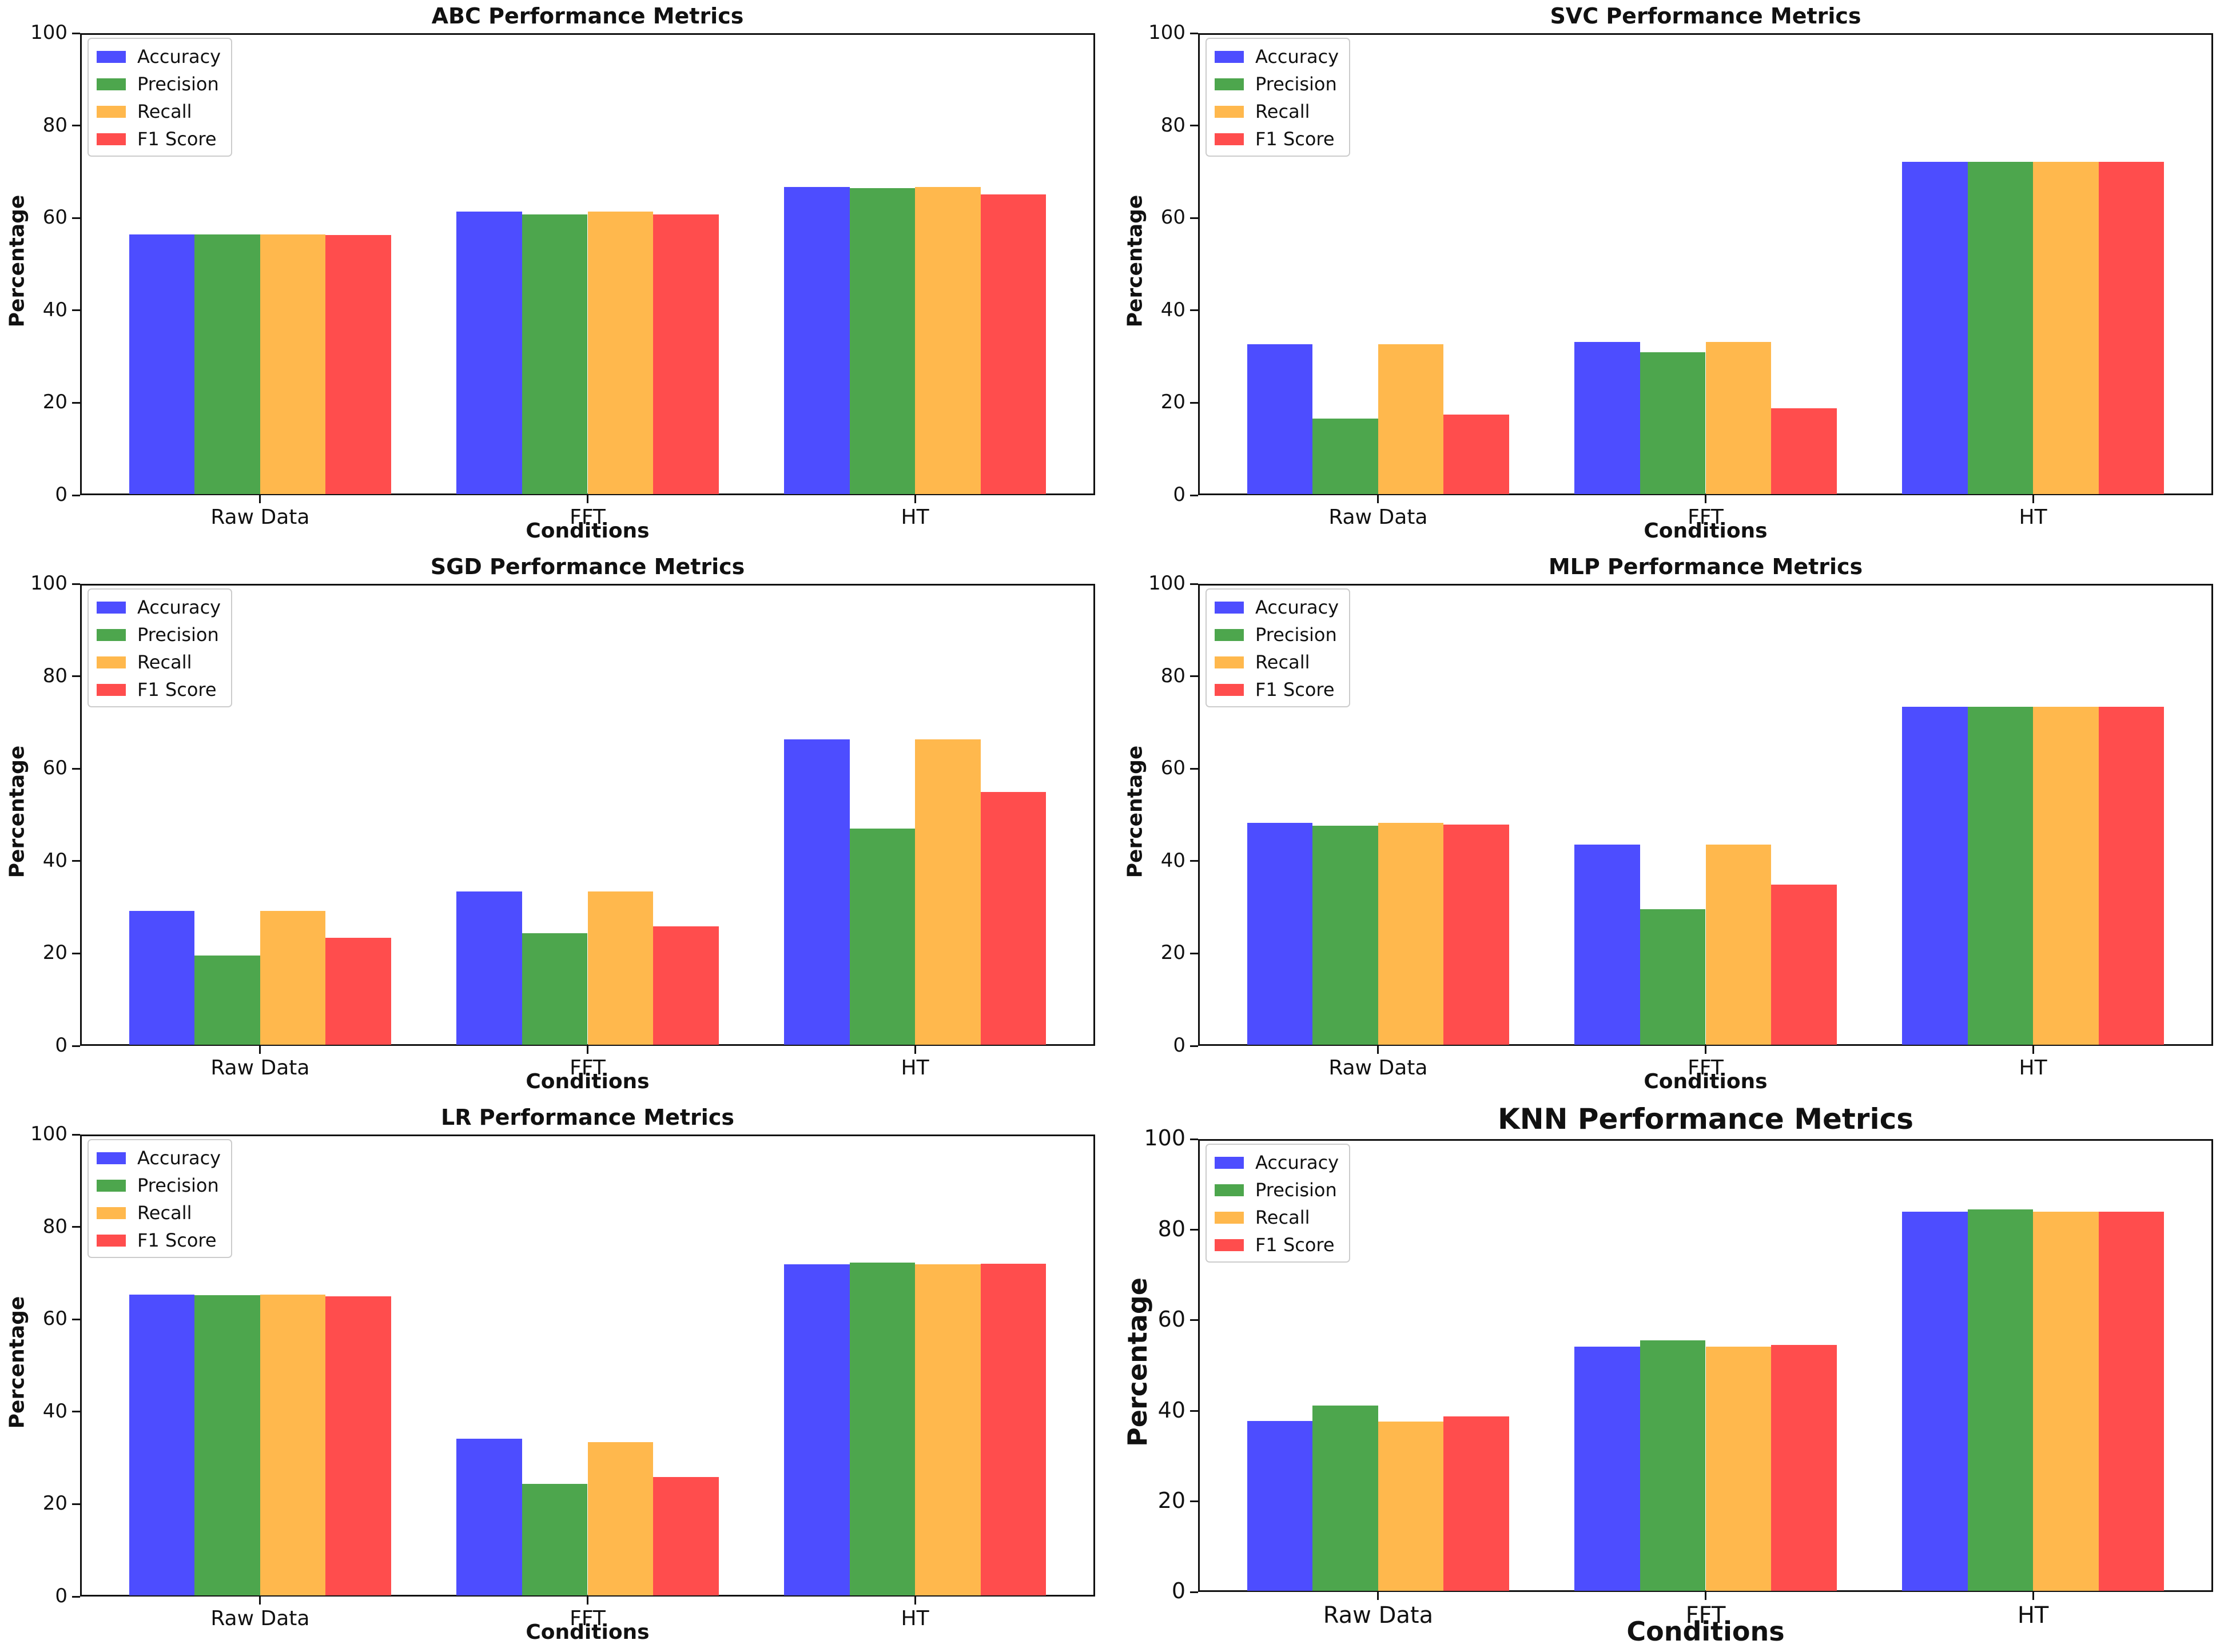 This screenshot has width=2236, height=1652. Describe the element at coordinates (17, 812) in the screenshot. I see `y-axis-label: Percentage` at that location.